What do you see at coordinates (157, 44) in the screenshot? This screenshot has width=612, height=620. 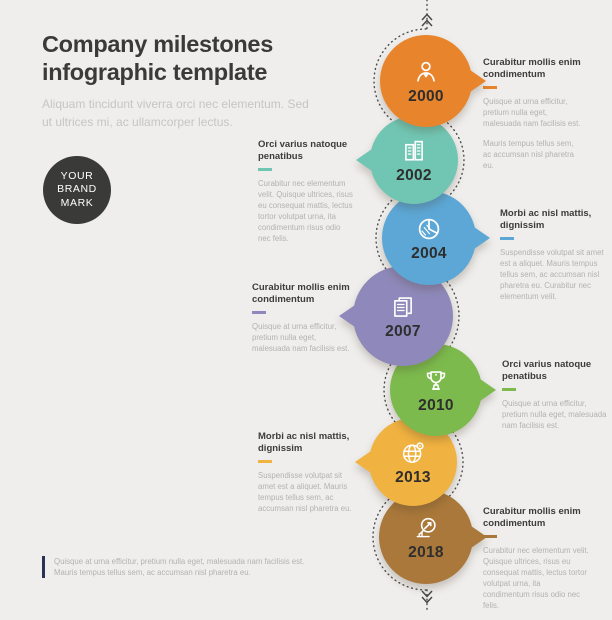 I see `title-line-1: Company milestones` at bounding box center [157, 44].